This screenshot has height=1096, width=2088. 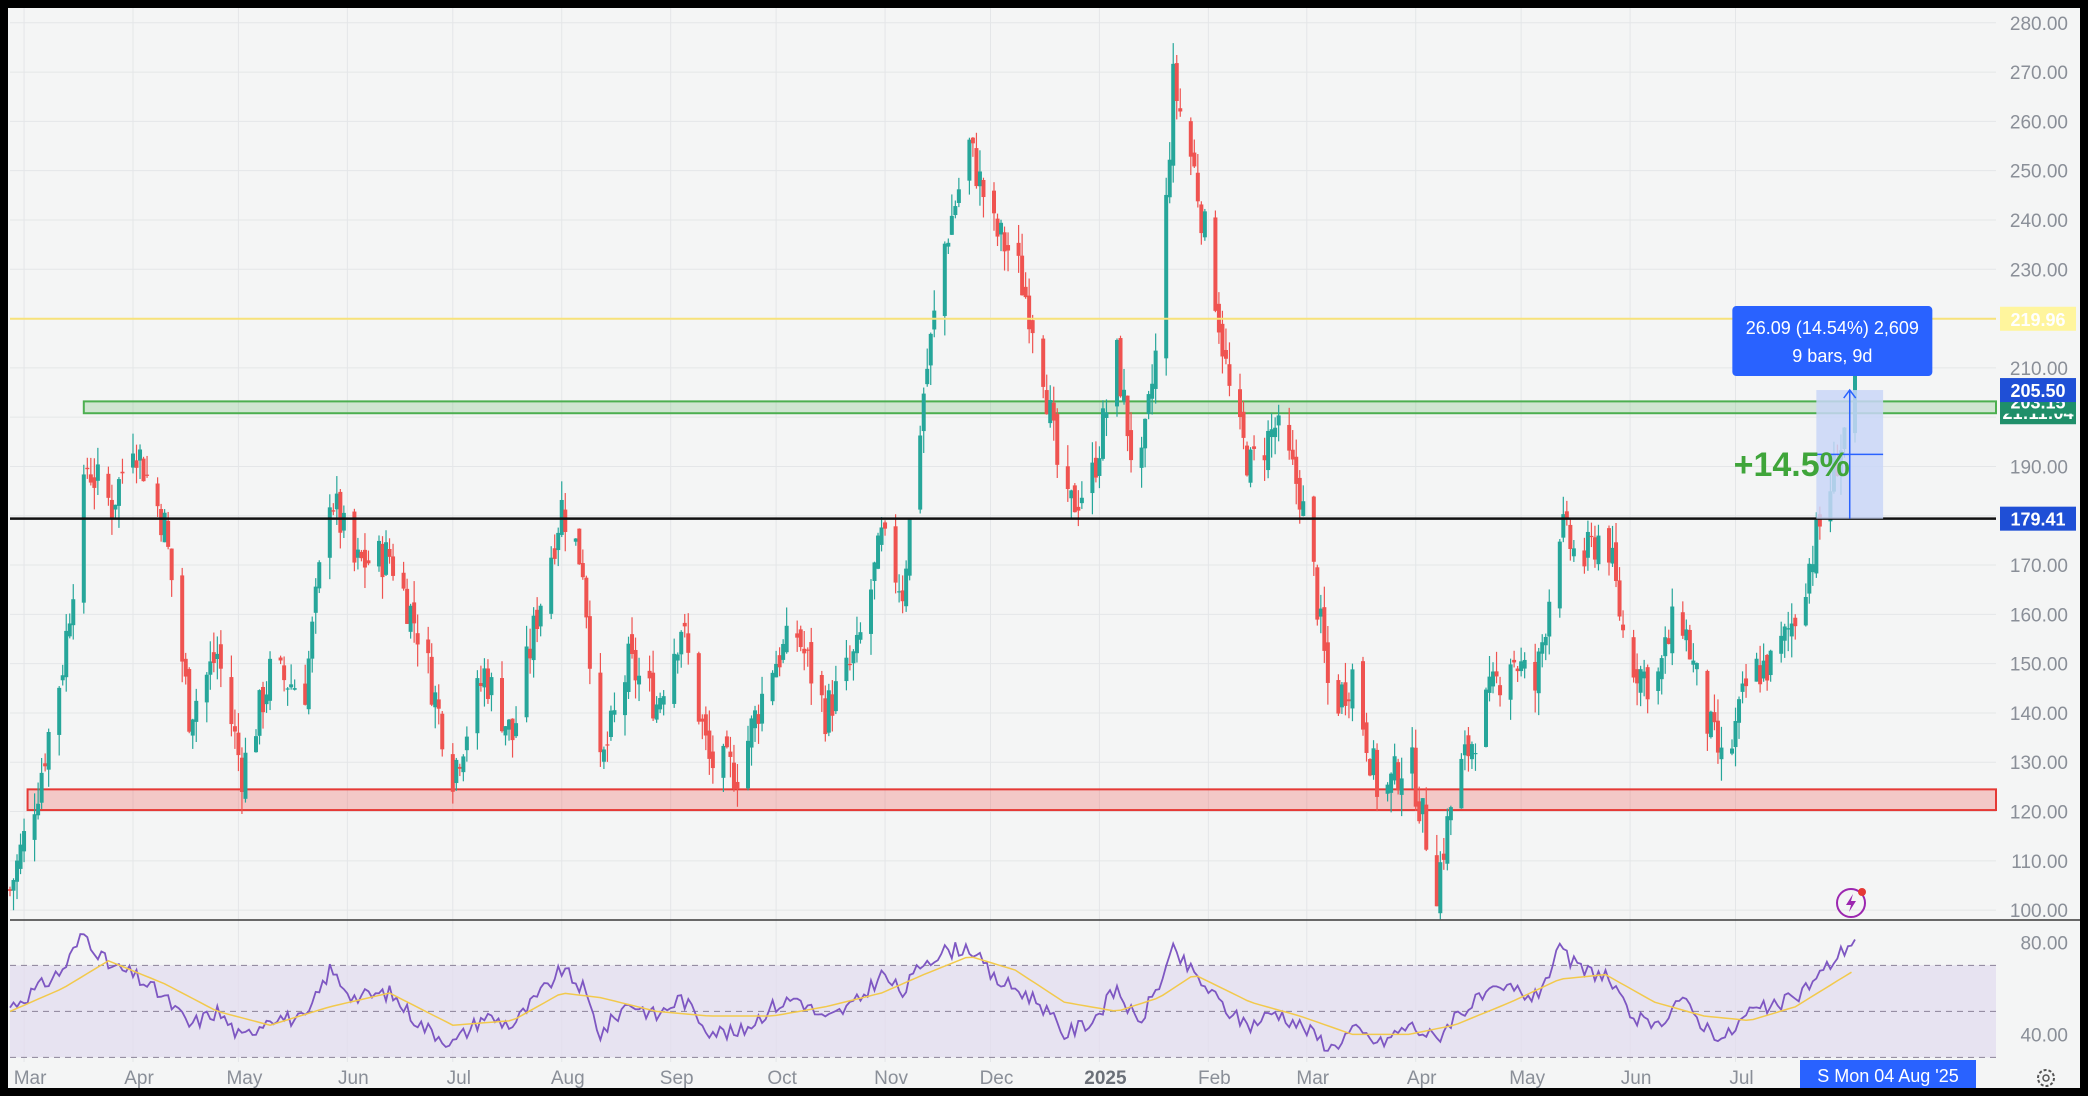 What do you see at coordinates (1832, 341) in the screenshot?
I see `measure-info-box` at bounding box center [1832, 341].